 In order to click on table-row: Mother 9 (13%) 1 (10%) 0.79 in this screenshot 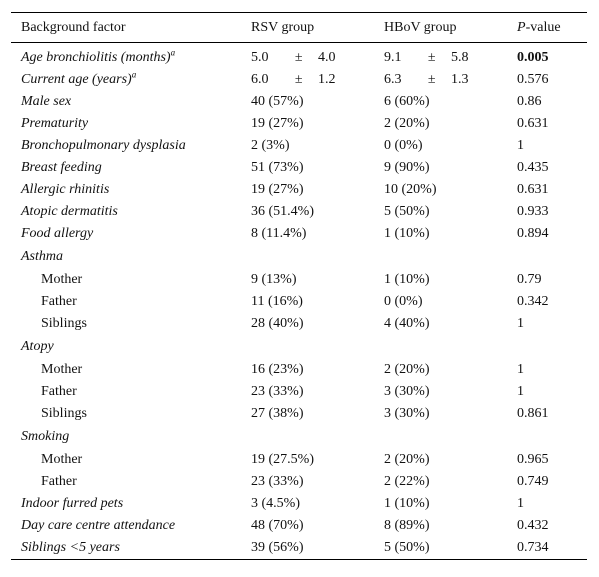, I will do `click(299, 280)`.